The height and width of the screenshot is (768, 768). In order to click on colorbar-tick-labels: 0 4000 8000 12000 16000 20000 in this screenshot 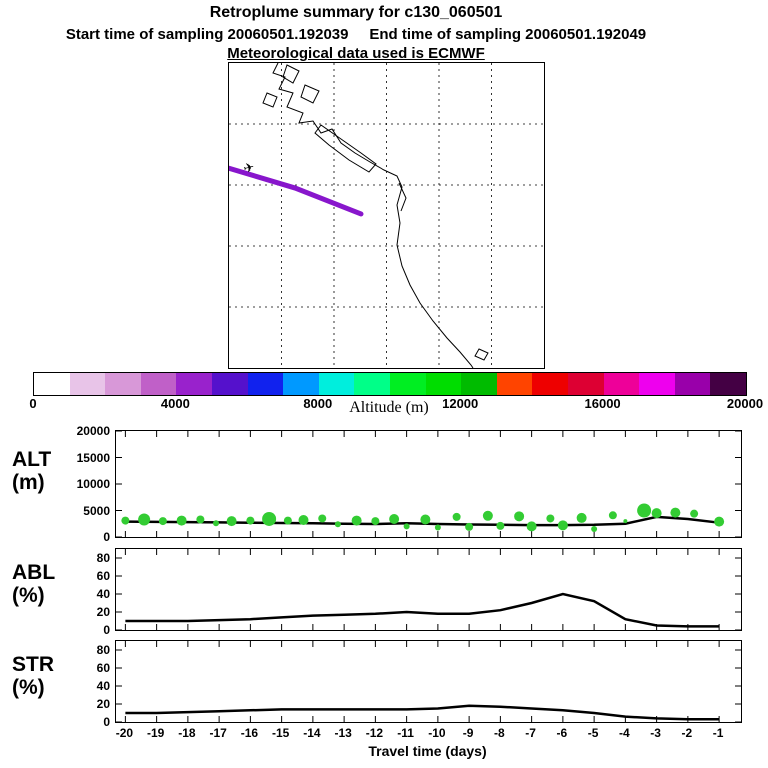, I will do `click(396, 403)`.